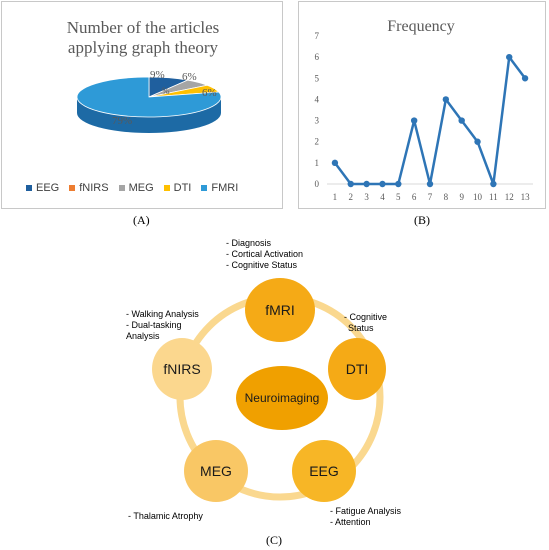 The width and height of the screenshot is (549, 550). I want to click on legend-label-dti: DTI, so click(182, 188).